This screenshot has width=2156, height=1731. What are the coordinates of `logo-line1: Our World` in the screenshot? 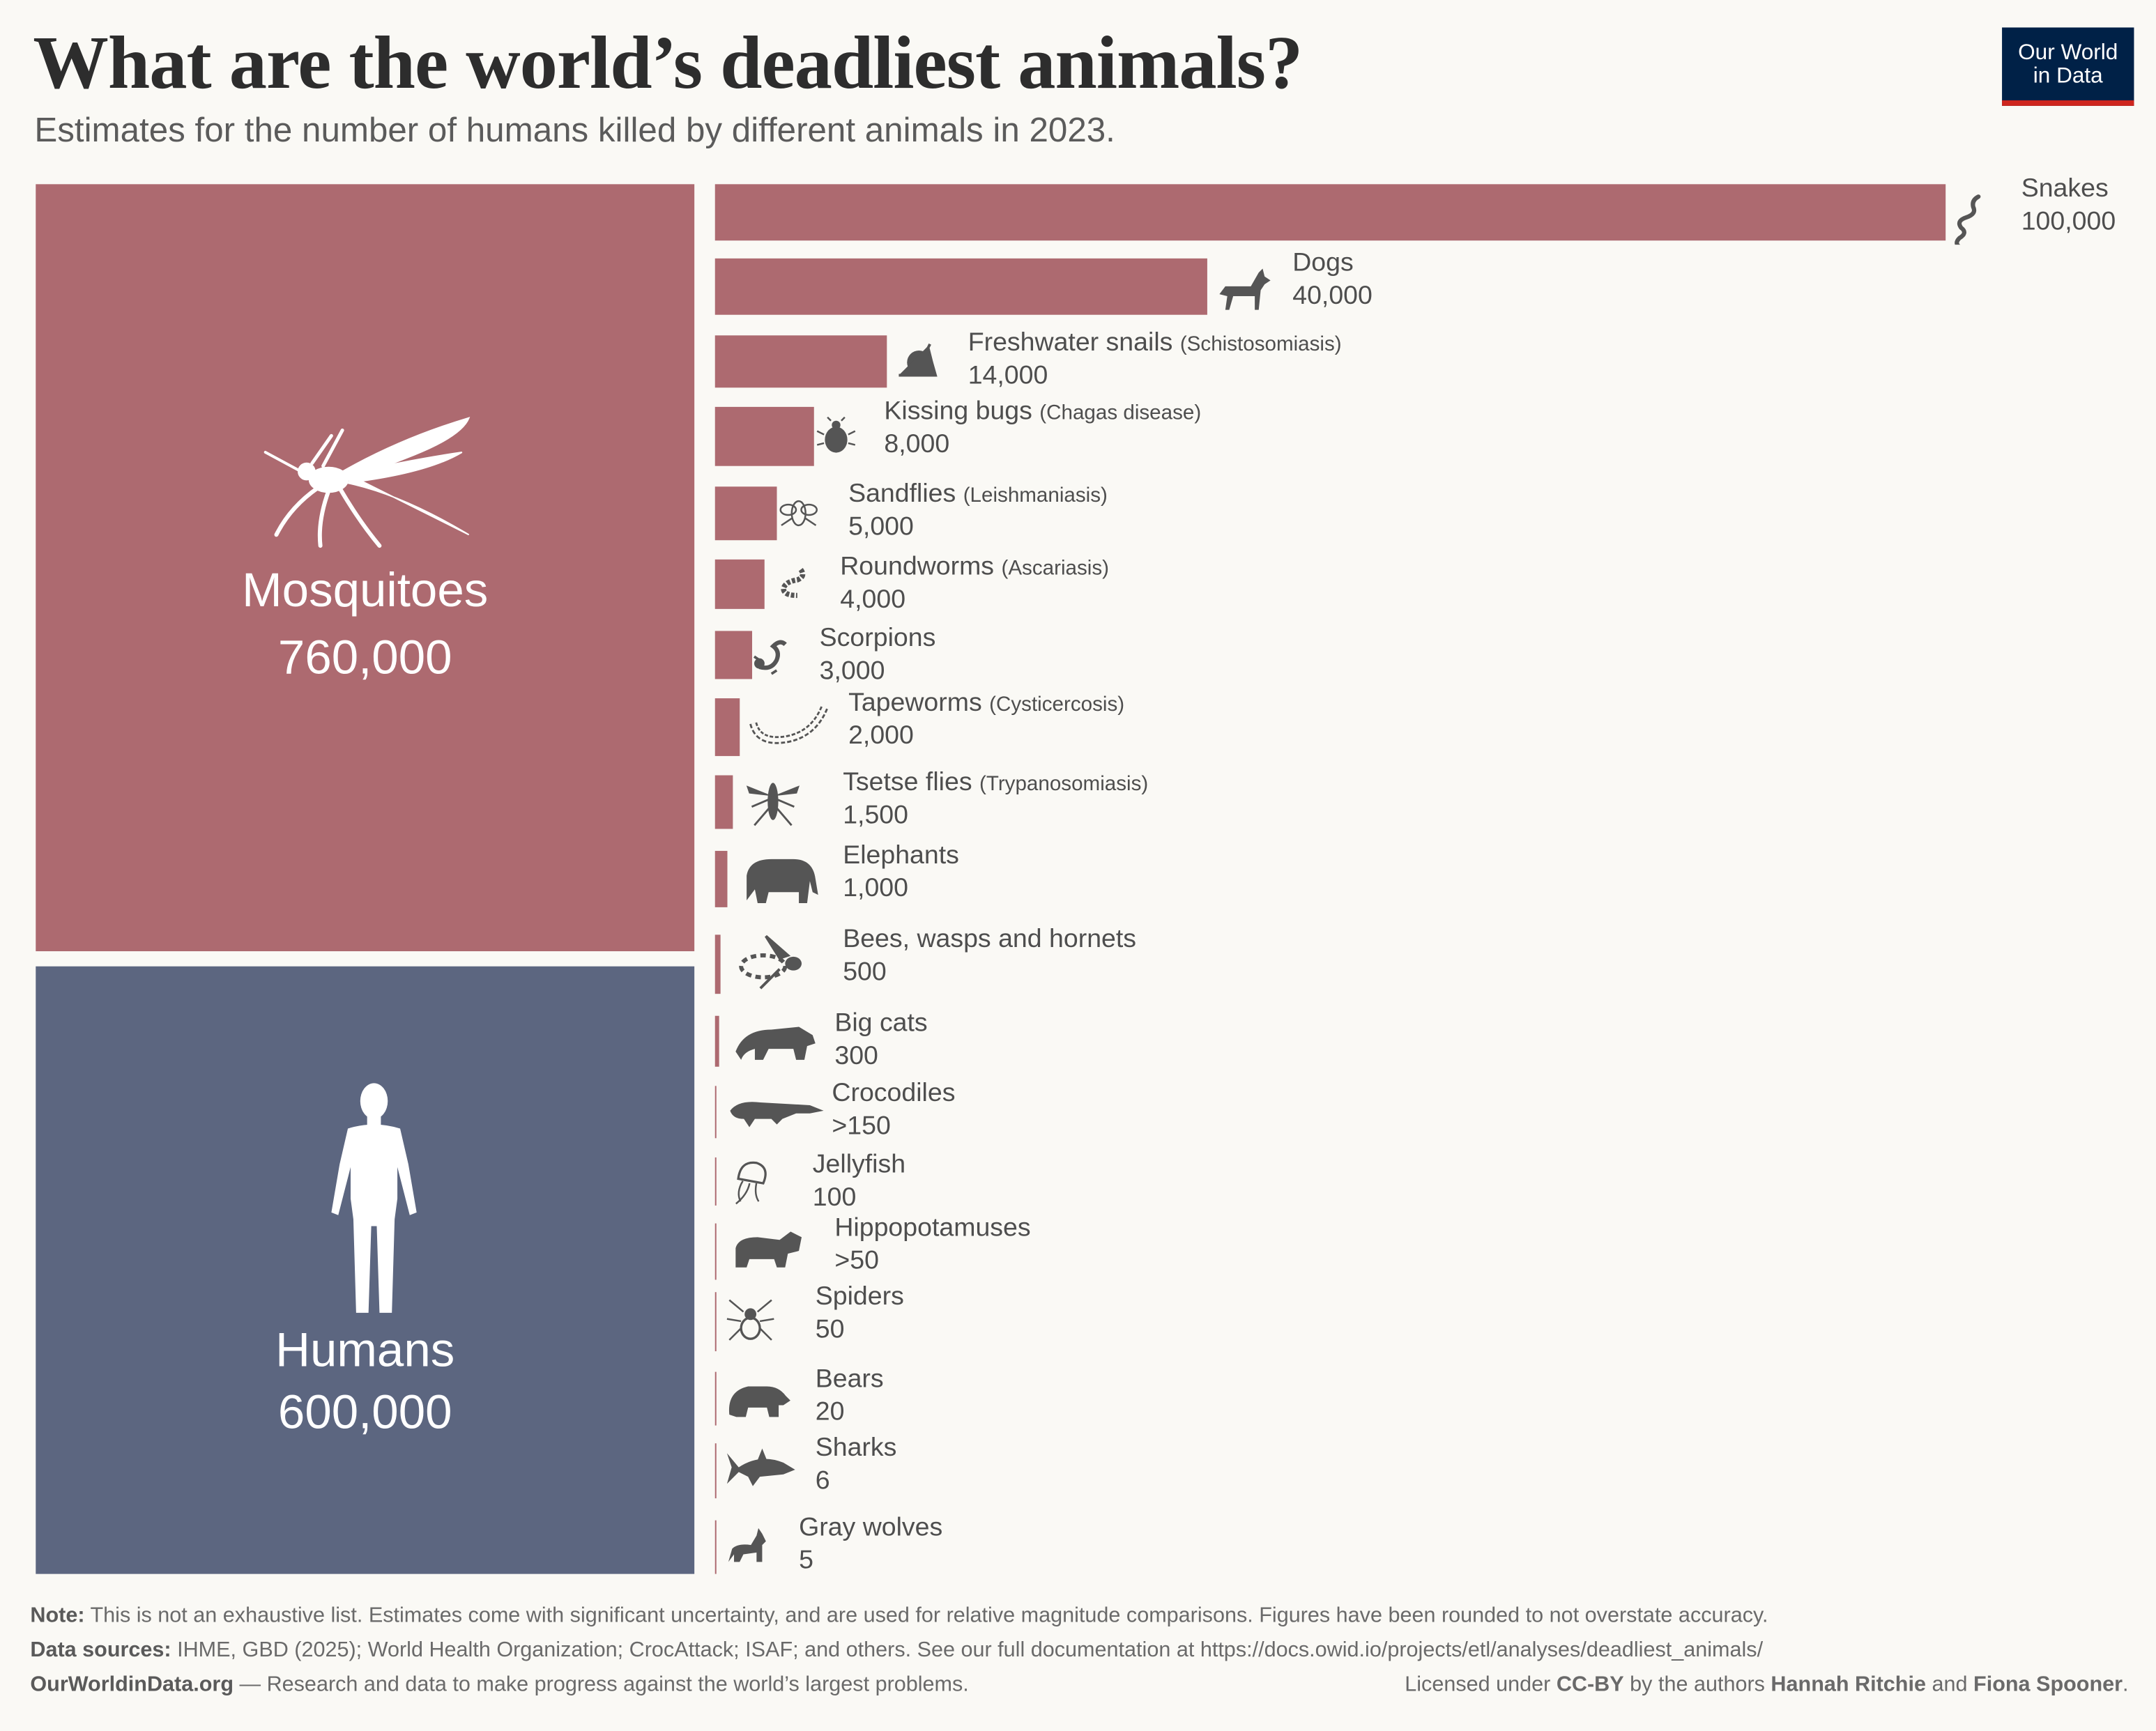 It's located at (2068, 52).